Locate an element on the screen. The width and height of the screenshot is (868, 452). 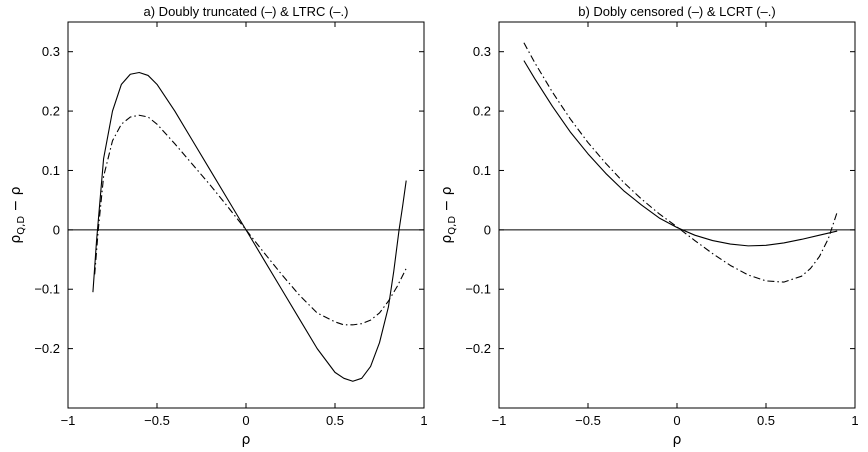
chart-title: a) Doubly truncated (–) & LTRC (–.) is located at coordinates (246, 11).